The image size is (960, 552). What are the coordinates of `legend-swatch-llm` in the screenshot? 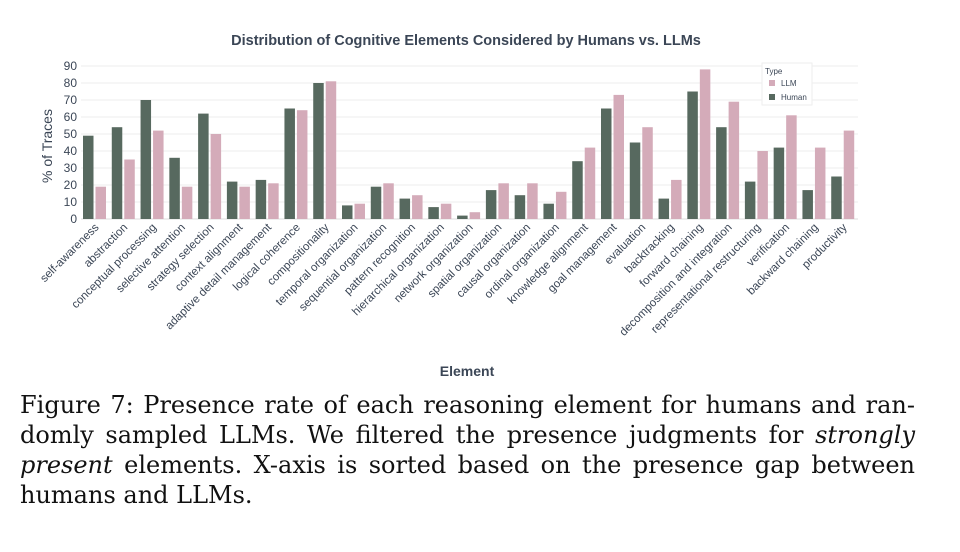 It's located at (772, 83).